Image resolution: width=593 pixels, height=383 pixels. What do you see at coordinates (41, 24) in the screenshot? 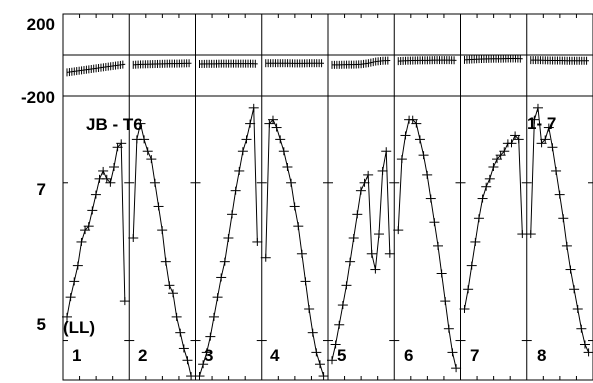
I see `top-ytick-label: 200` at bounding box center [41, 24].